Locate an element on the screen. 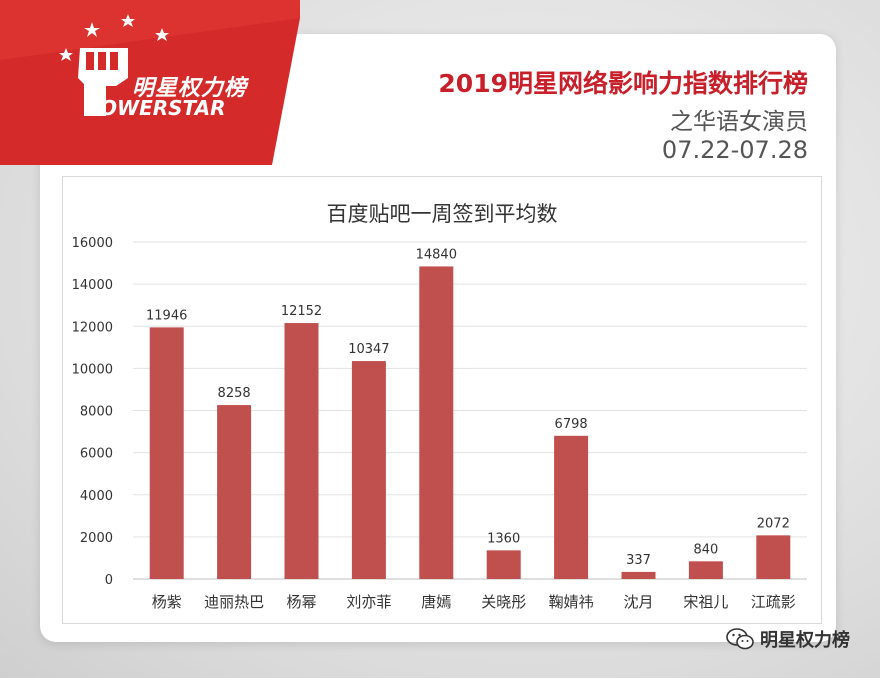  x-tick-label: 宋祖儿 is located at coordinates (705, 602).